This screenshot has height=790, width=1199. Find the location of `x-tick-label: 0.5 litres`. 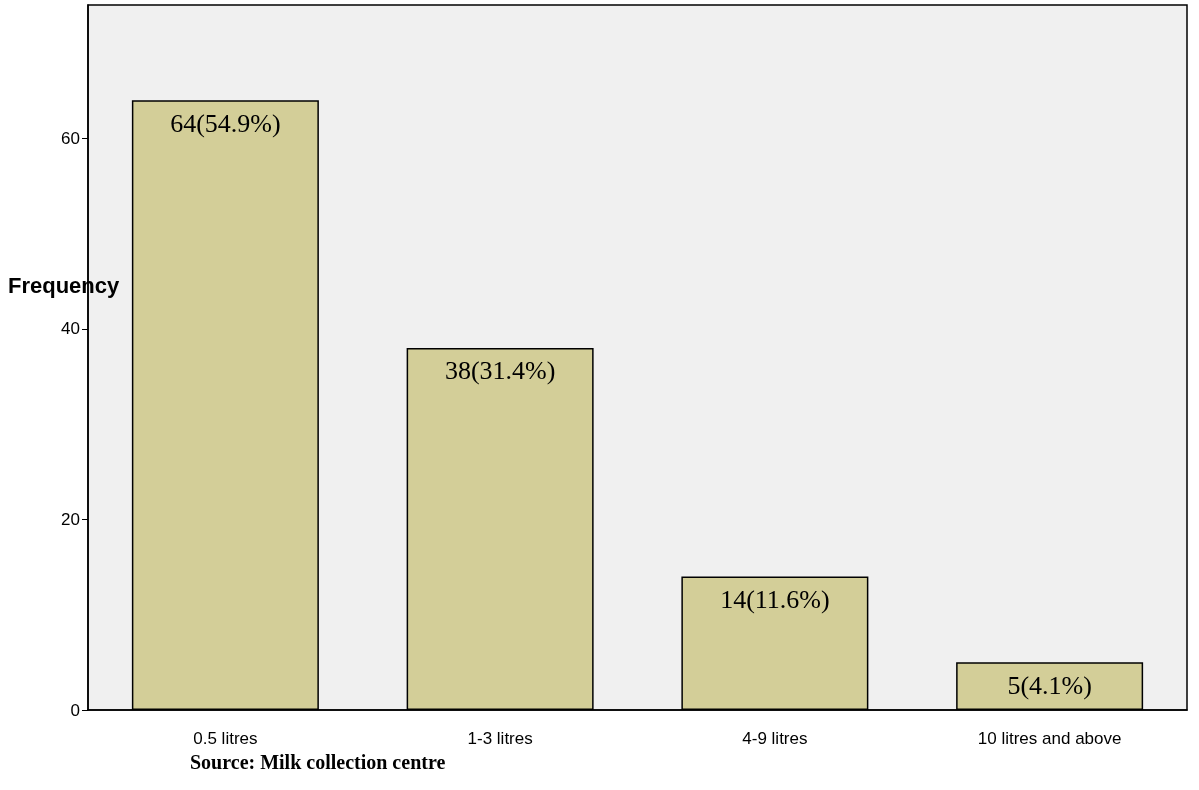

x-tick-label: 0.5 litres is located at coordinates (225, 738).